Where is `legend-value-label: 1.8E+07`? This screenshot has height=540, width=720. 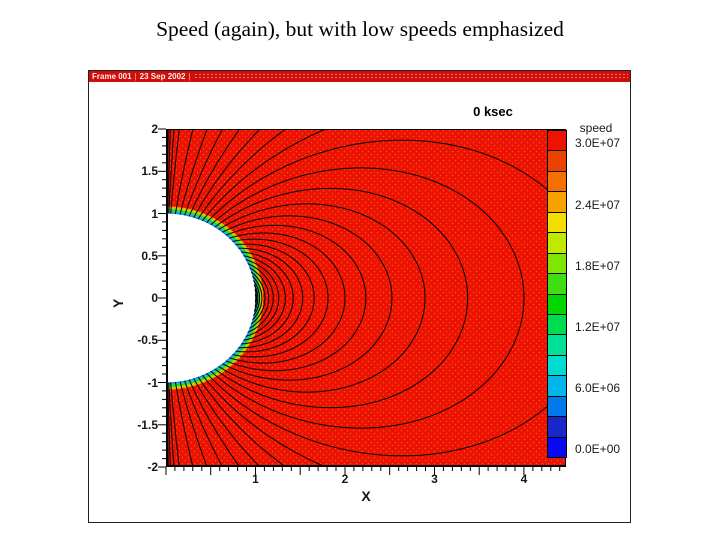 legend-value-label: 1.8E+07 is located at coordinates (598, 265).